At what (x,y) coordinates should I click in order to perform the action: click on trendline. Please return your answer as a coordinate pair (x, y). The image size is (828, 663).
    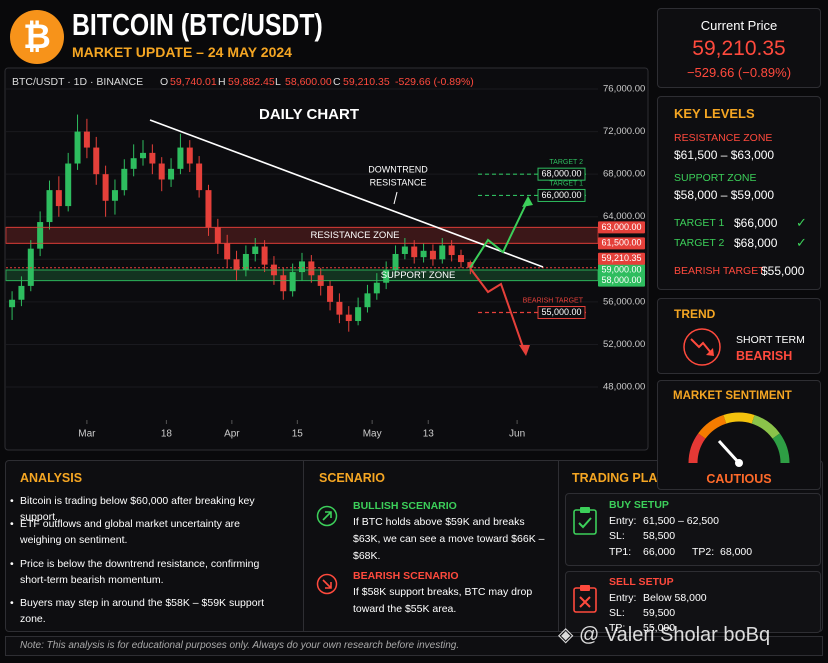
    Looking at the image, I should click on (346, 193).